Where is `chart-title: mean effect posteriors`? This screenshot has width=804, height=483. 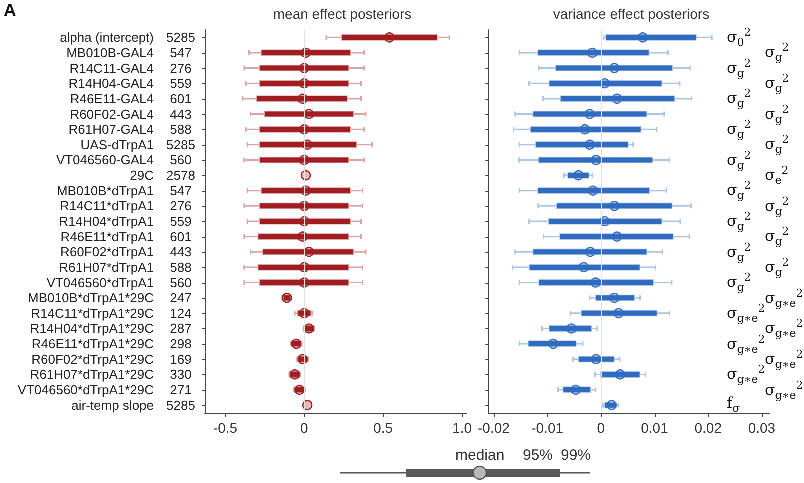 chart-title: mean effect posteriors is located at coordinates (342, 14).